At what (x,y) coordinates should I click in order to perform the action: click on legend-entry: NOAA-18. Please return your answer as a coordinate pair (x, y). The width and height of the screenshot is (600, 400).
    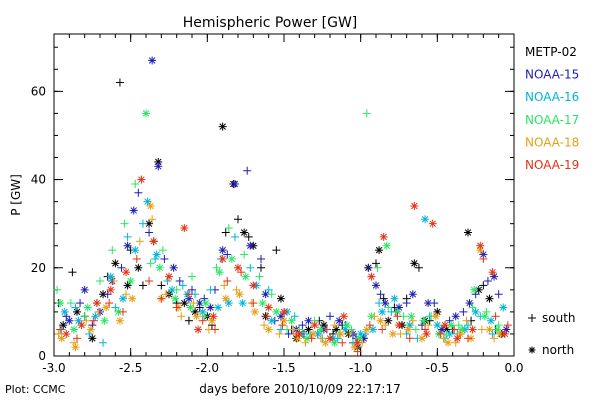
    Looking at the image, I should click on (552, 142).